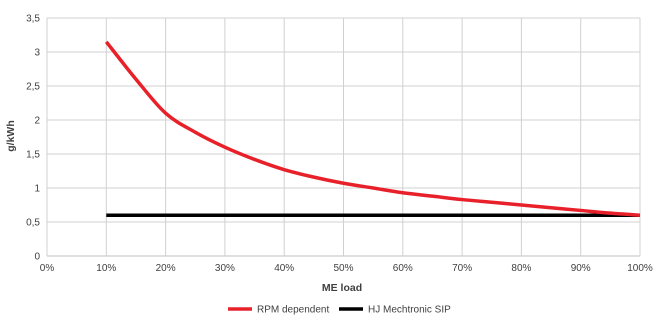 This screenshot has width=653, height=322. I want to click on x-tick-label: 20%, so click(166, 268).